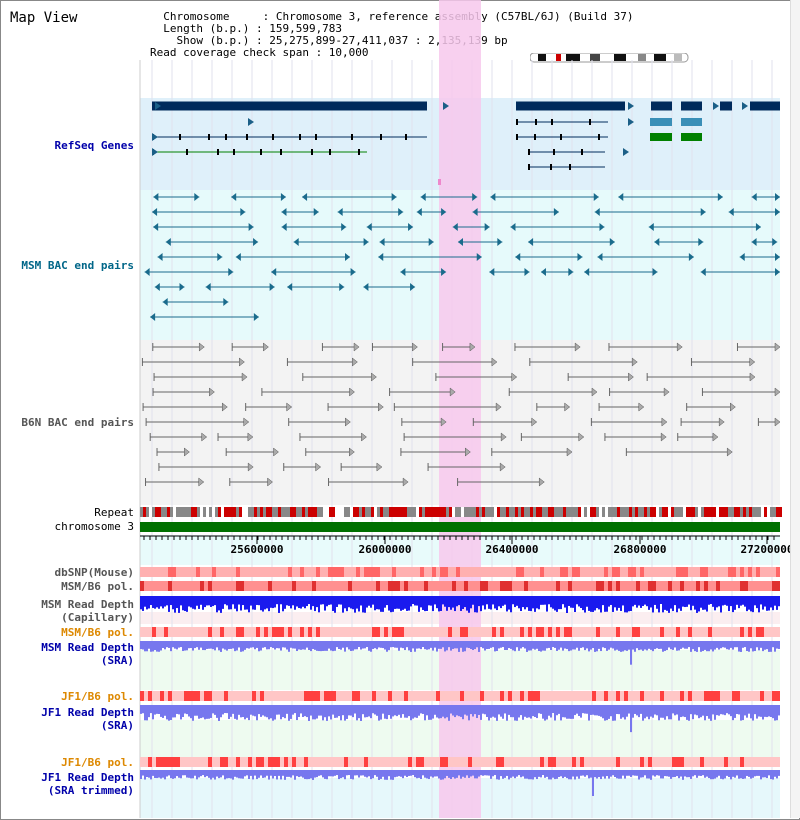 The height and width of the screenshot is (820, 800). Describe the element at coordinates (610, 58) in the screenshot. I see `chromosome-ideogram` at that location.